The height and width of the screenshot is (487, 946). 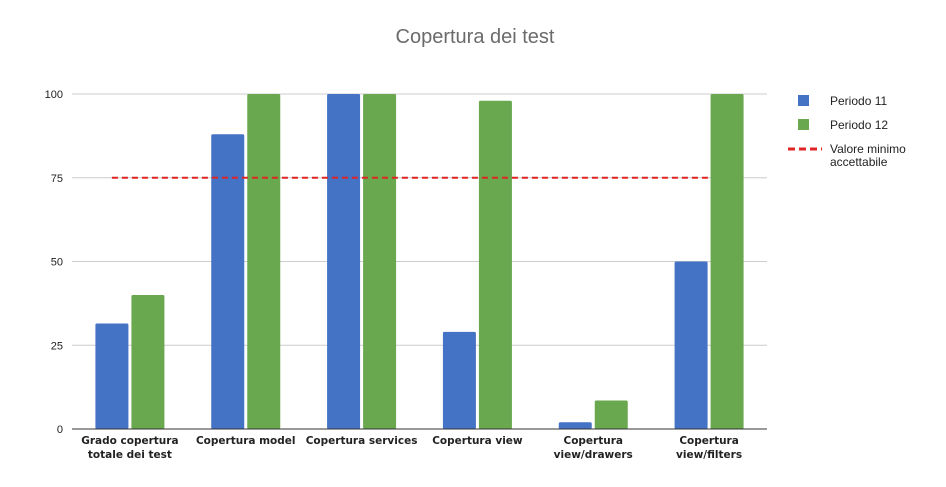 What do you see at coordinates (54, 95) in the screenshot?
I see `y-tick-label: 100` at bounding box center [54, 95].